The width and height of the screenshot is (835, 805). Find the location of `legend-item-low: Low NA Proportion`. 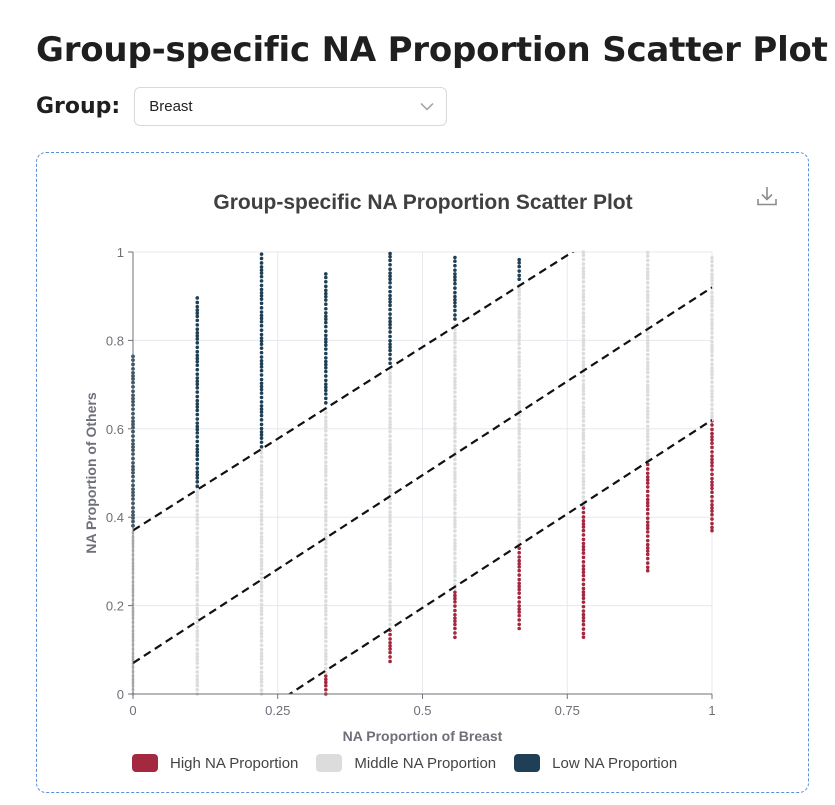

legend-item-low: Low NA Proportion is located at coordinates (595, 763).